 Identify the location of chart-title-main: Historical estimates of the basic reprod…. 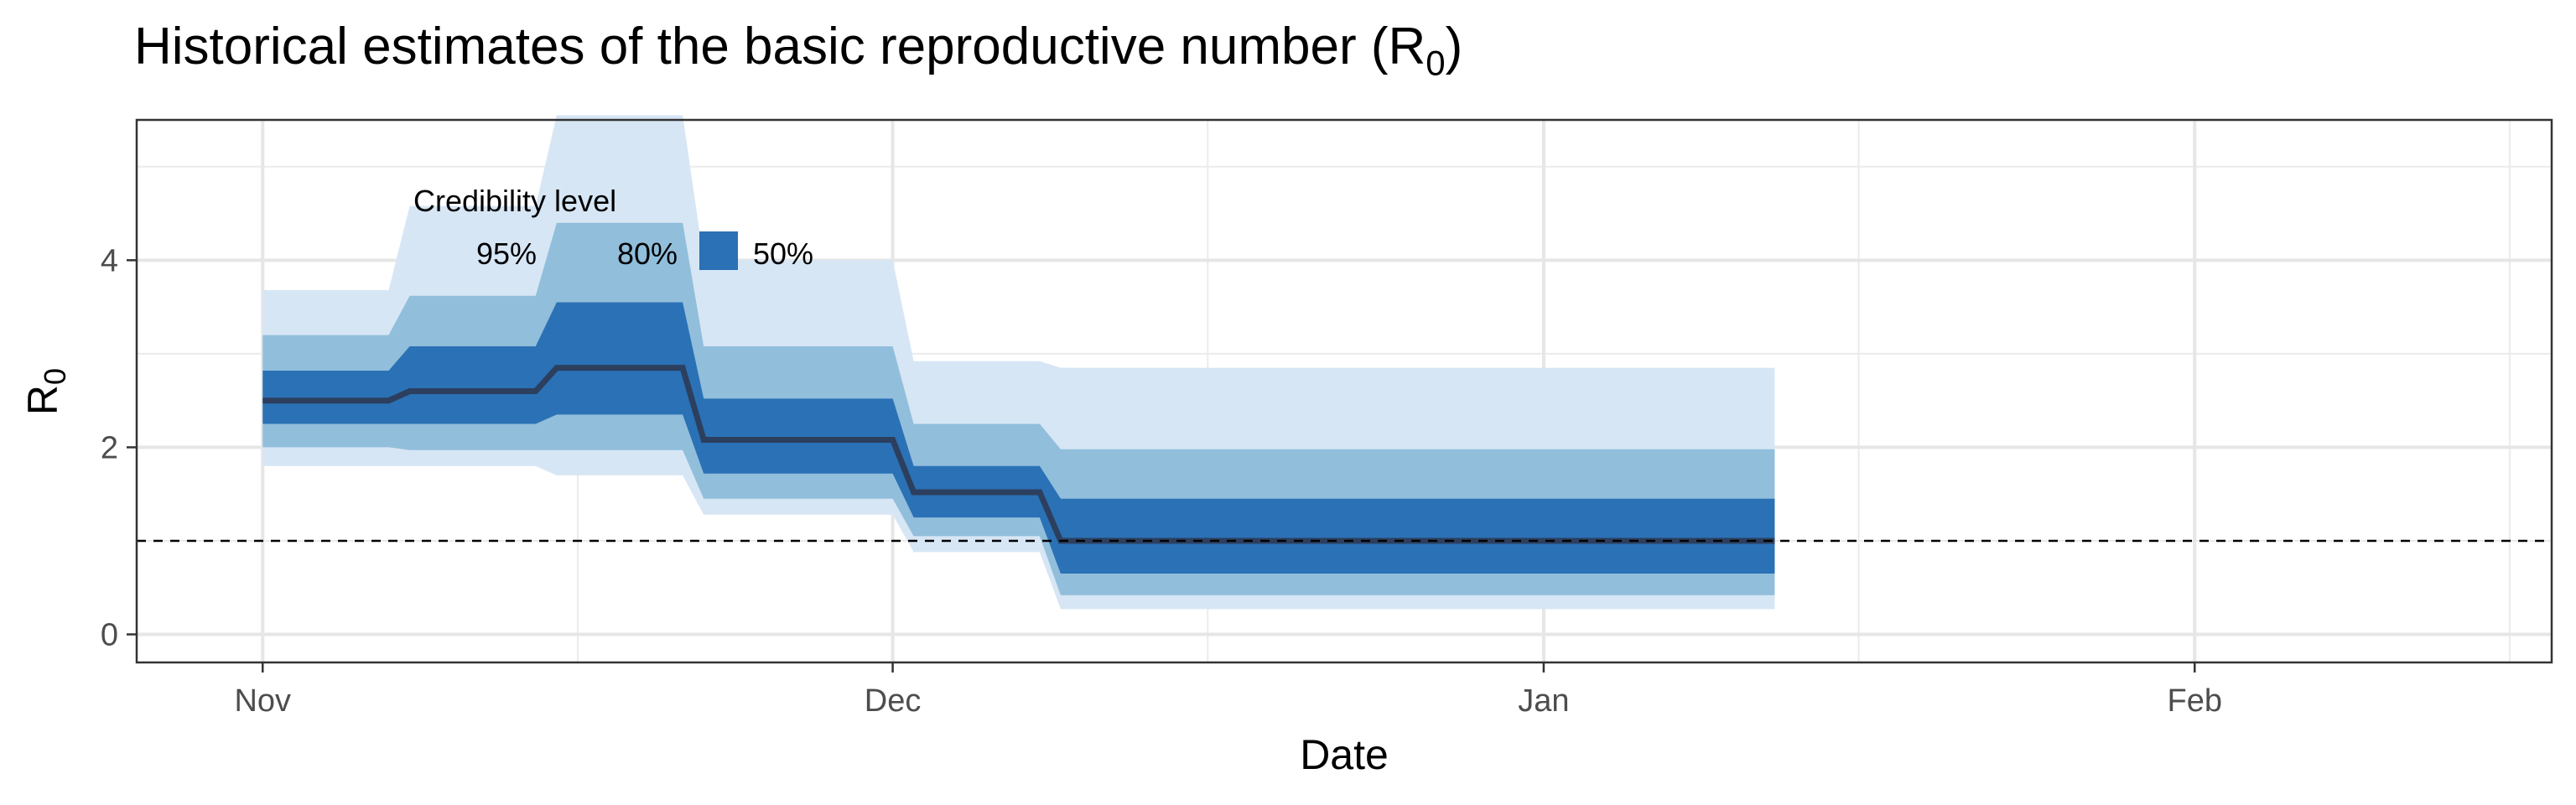
(780, 46).